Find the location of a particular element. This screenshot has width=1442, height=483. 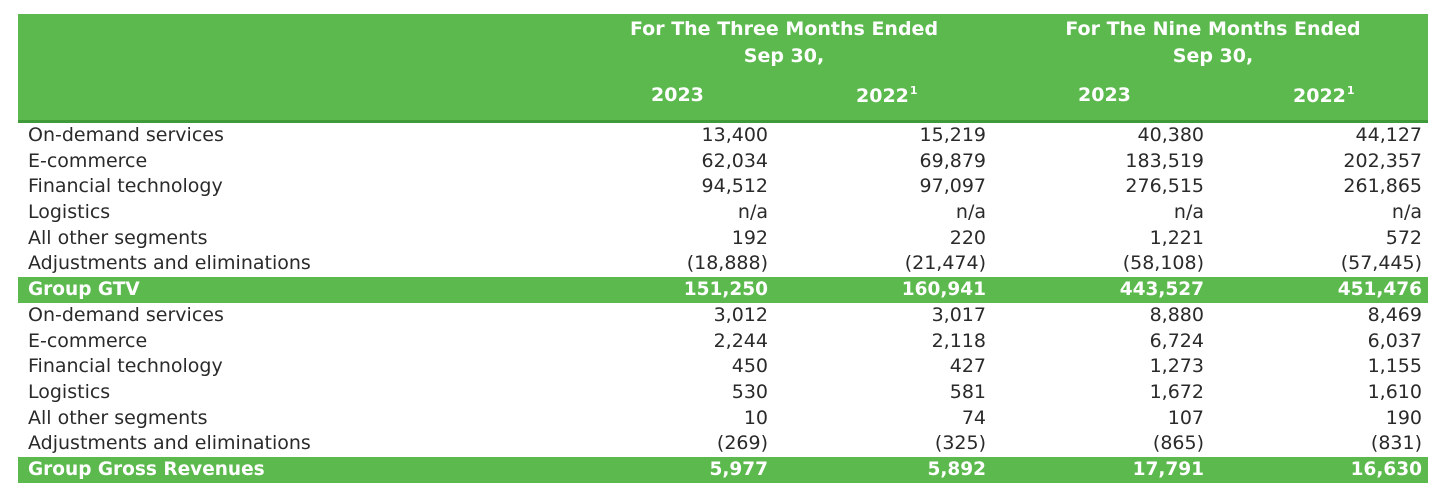

three-months-header: For The Three Months Ended Sep 30, is located at coordinates (784, 43).